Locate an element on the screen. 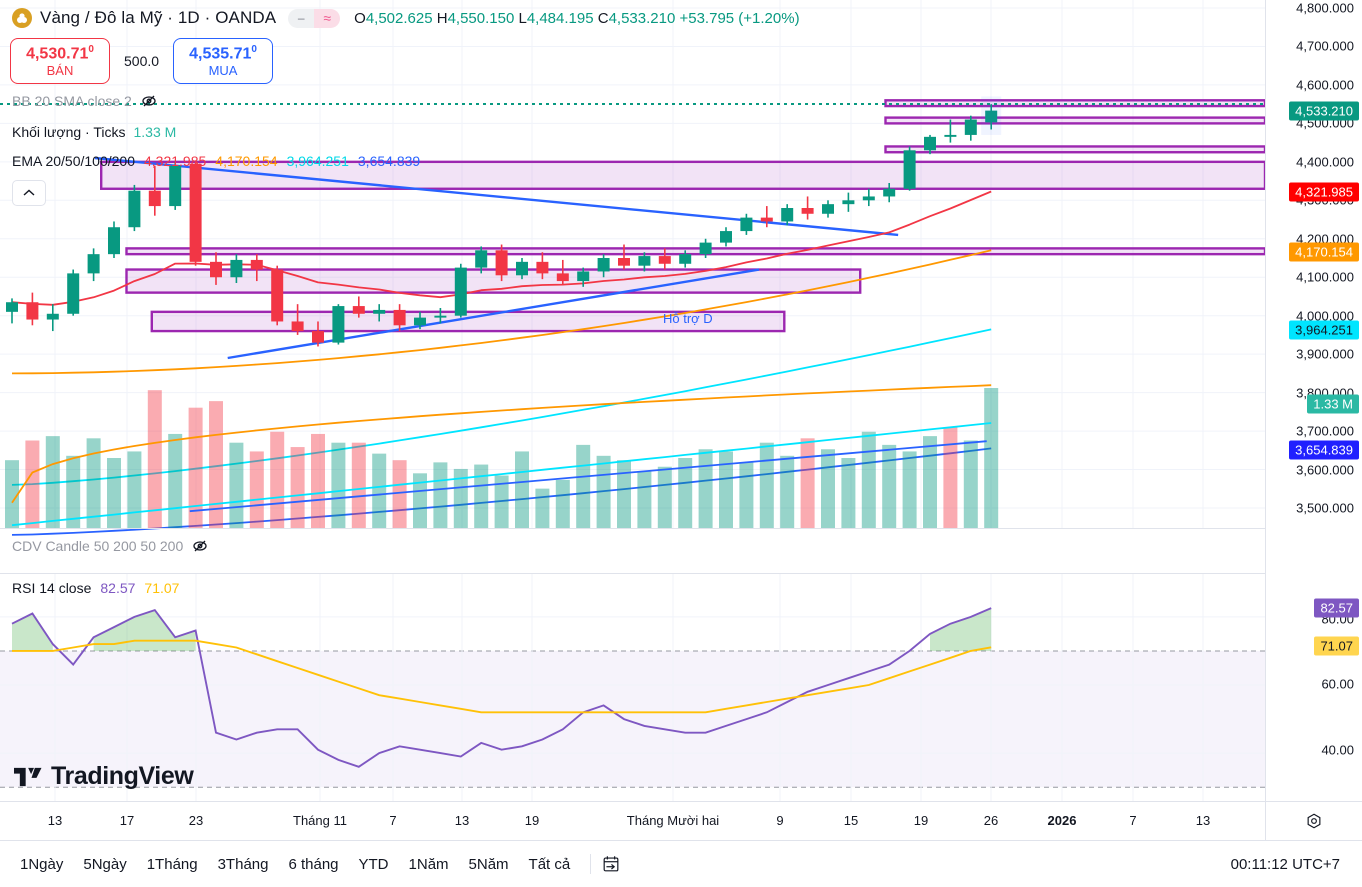 This screenshot has height=887, width=1362. chip-minus-icon: – is located at coordinates (301, 18).